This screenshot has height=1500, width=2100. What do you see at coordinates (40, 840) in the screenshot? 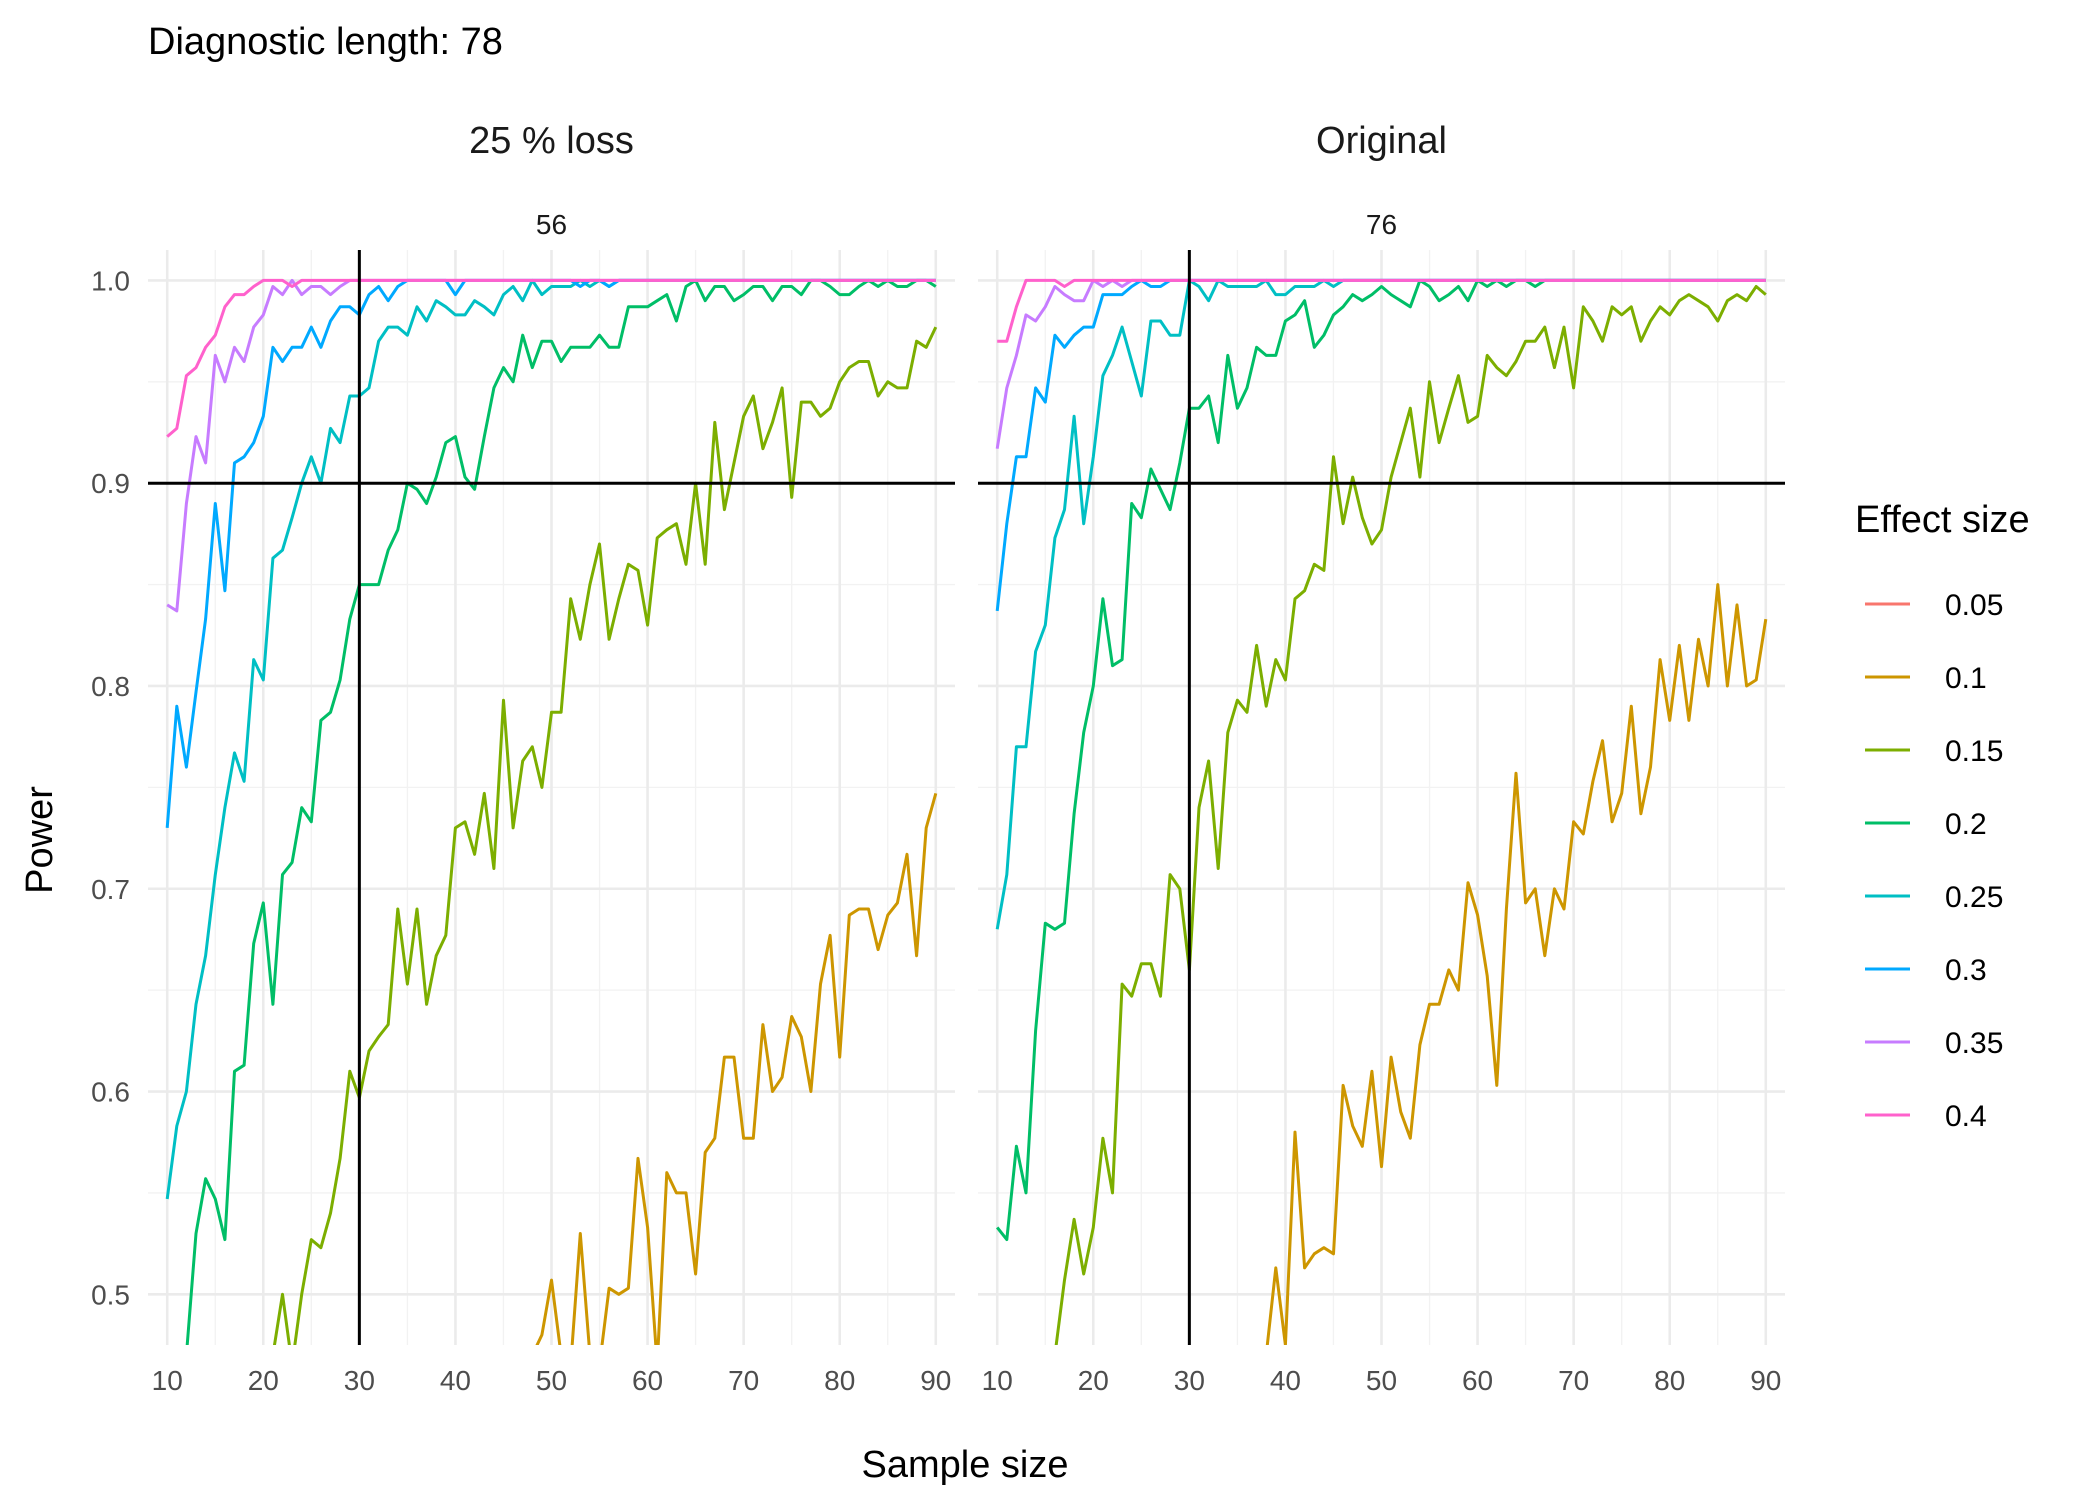
I see `y-axis-title: Power` at bounding box center [40, 840].